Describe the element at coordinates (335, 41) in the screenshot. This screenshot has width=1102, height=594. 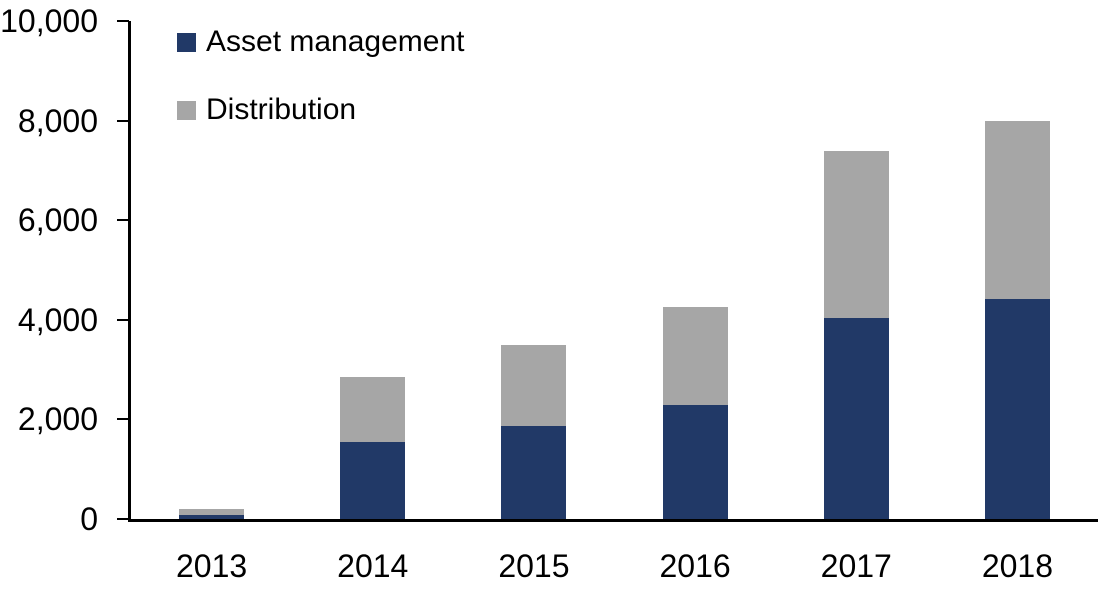
I see `legend-label-asset-management: Asset management` at that location.